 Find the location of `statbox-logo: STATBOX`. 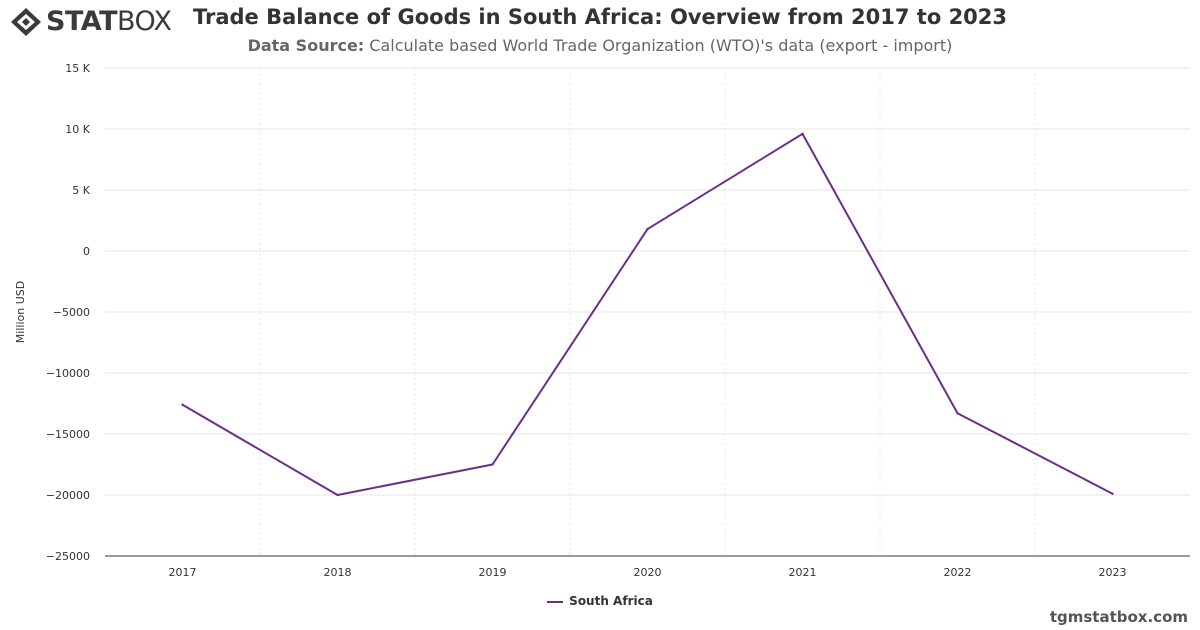

statbox-logo: STATBOX is located at coordinates (91, 22).